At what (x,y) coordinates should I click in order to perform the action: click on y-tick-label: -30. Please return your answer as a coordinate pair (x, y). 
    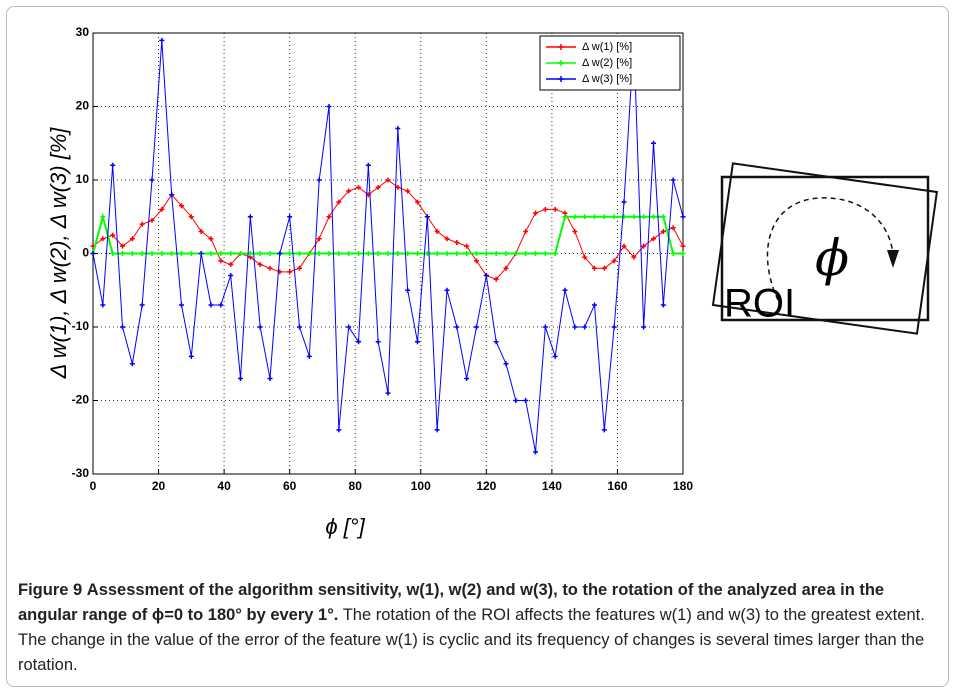
    Looking at the image, I should click on (81, 473).